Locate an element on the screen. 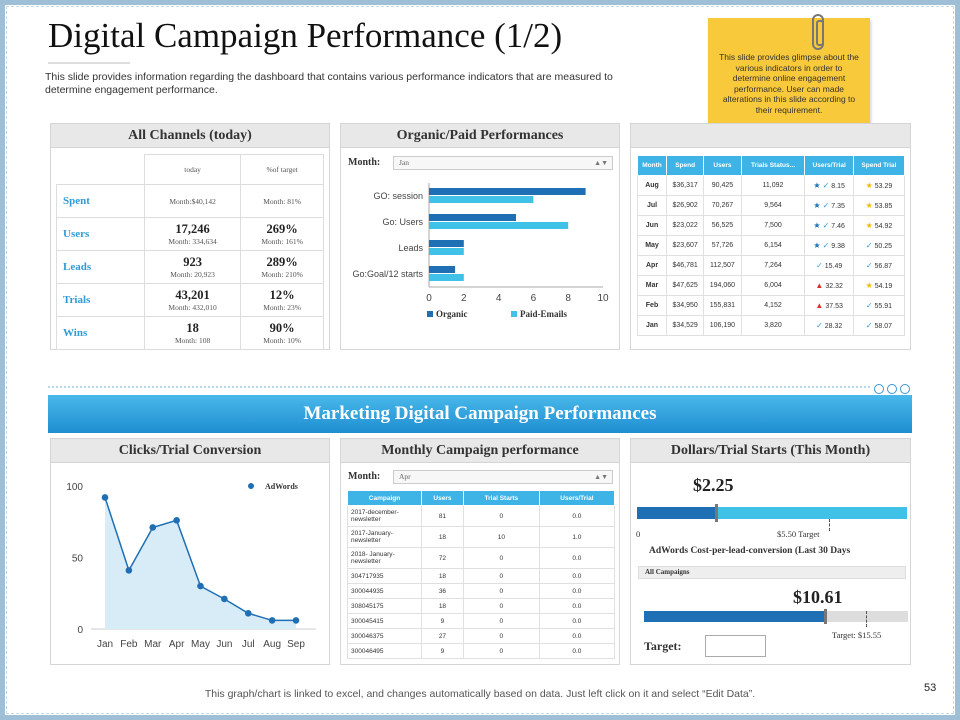  cell-value: 37.53 is located at coordinates (834, 306).